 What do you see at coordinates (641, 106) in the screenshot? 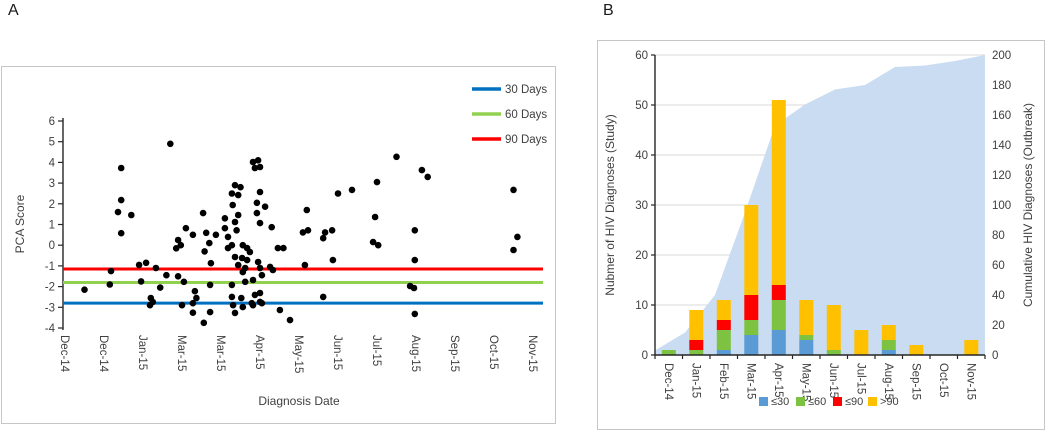
I see `b-y-tick-label: 50` at bounding box center [641, 106].